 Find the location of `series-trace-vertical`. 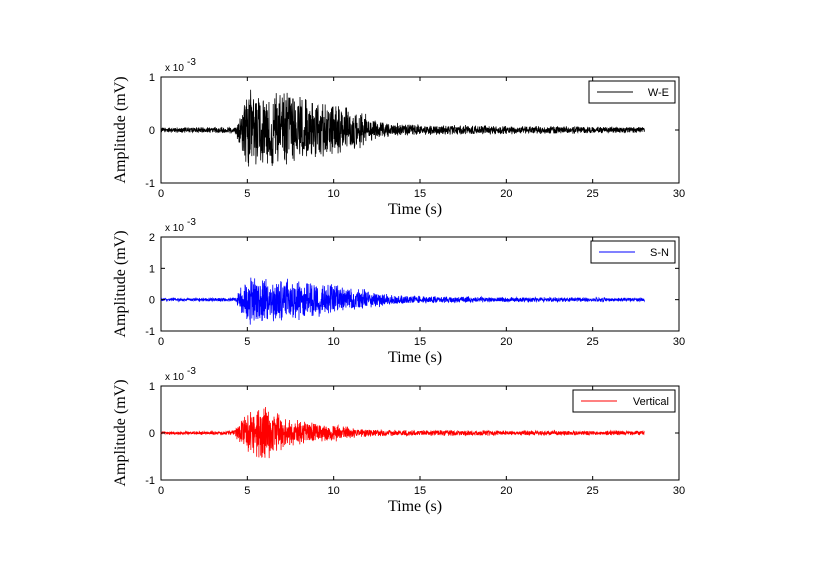

series-trace-vertical is located at coordinates (402, 432).